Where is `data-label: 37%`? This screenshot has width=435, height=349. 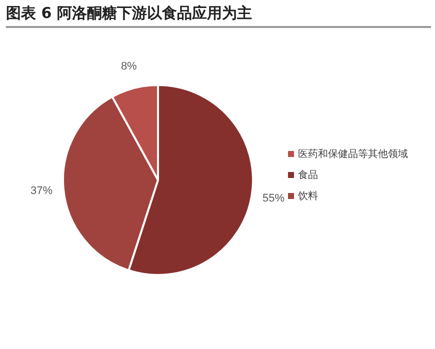 data-label: 37% is located at coordinates (41, 191).